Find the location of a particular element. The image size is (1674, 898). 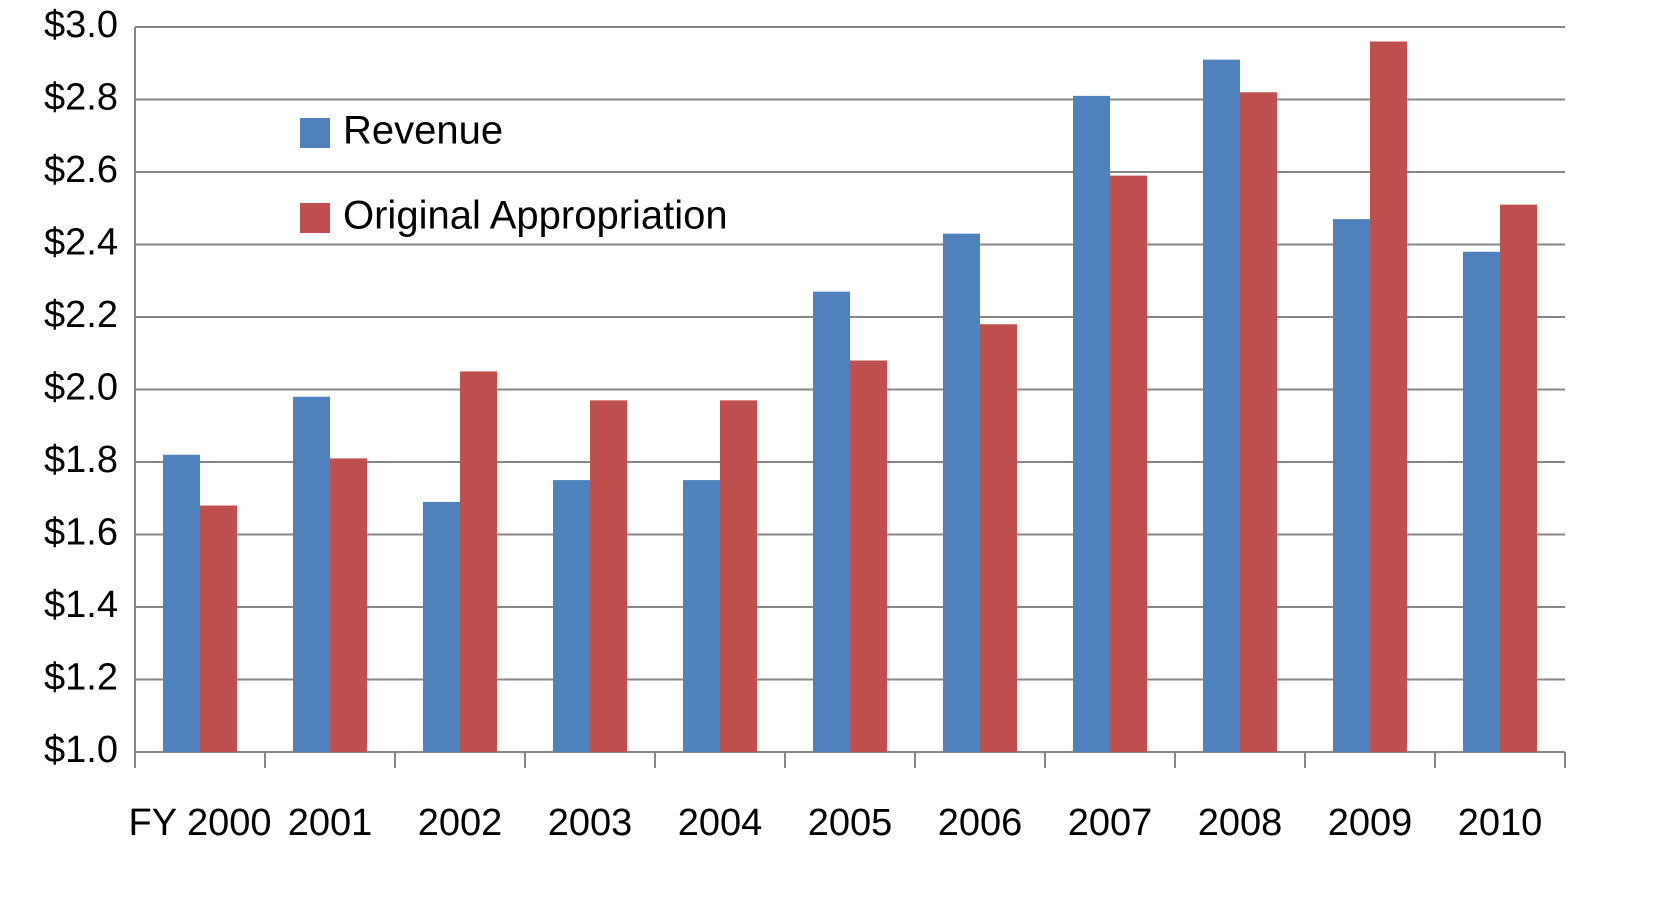

legend-label: Revenue is located at coordinates (423, 131).